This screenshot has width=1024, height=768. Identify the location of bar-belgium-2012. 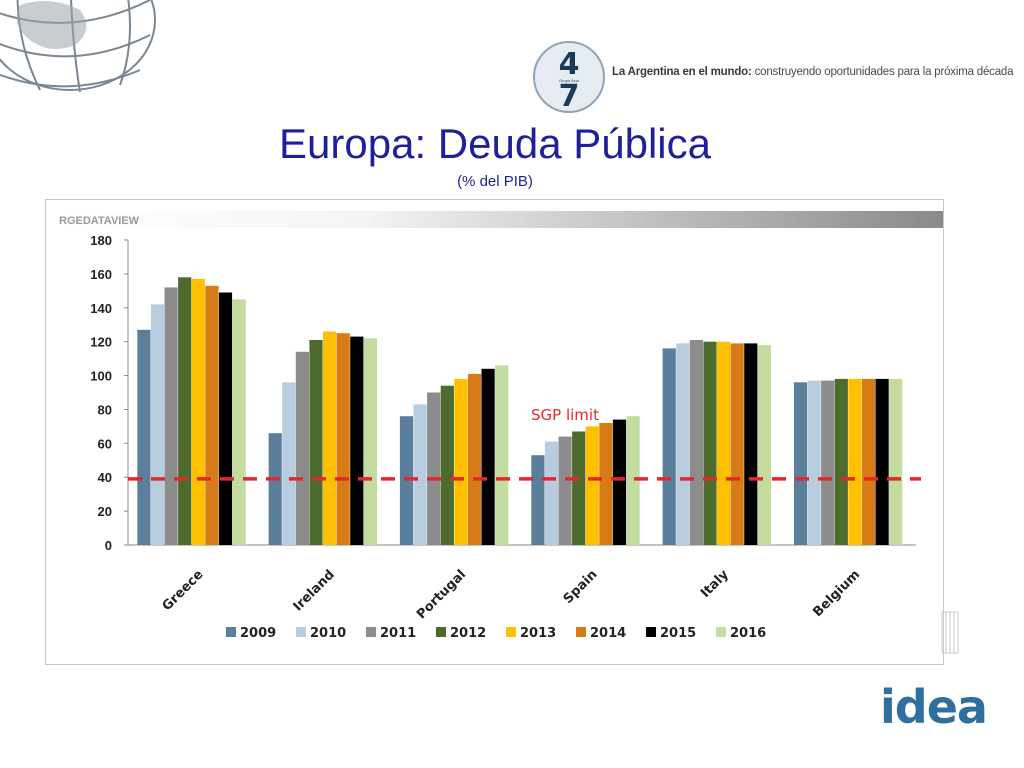
(841, 461).